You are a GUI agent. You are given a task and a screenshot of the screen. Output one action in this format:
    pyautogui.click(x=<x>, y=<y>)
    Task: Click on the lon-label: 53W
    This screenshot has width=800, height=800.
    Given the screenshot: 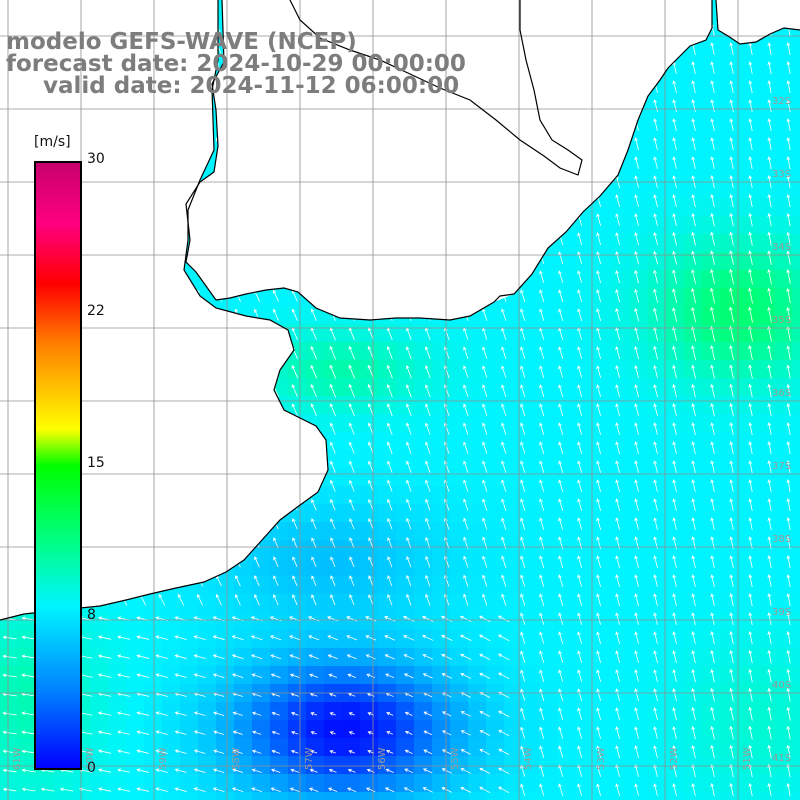 What is the action you would take?
    pyautogui.click(x=601, y=758)
    